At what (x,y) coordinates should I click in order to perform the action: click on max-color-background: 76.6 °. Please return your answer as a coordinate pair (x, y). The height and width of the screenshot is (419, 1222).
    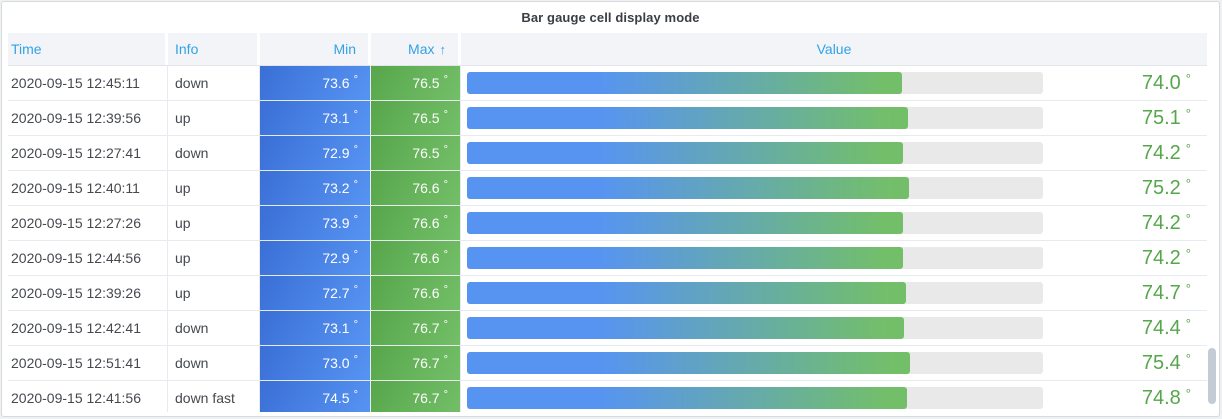
    Looking at the image, I should click on (415, 258).